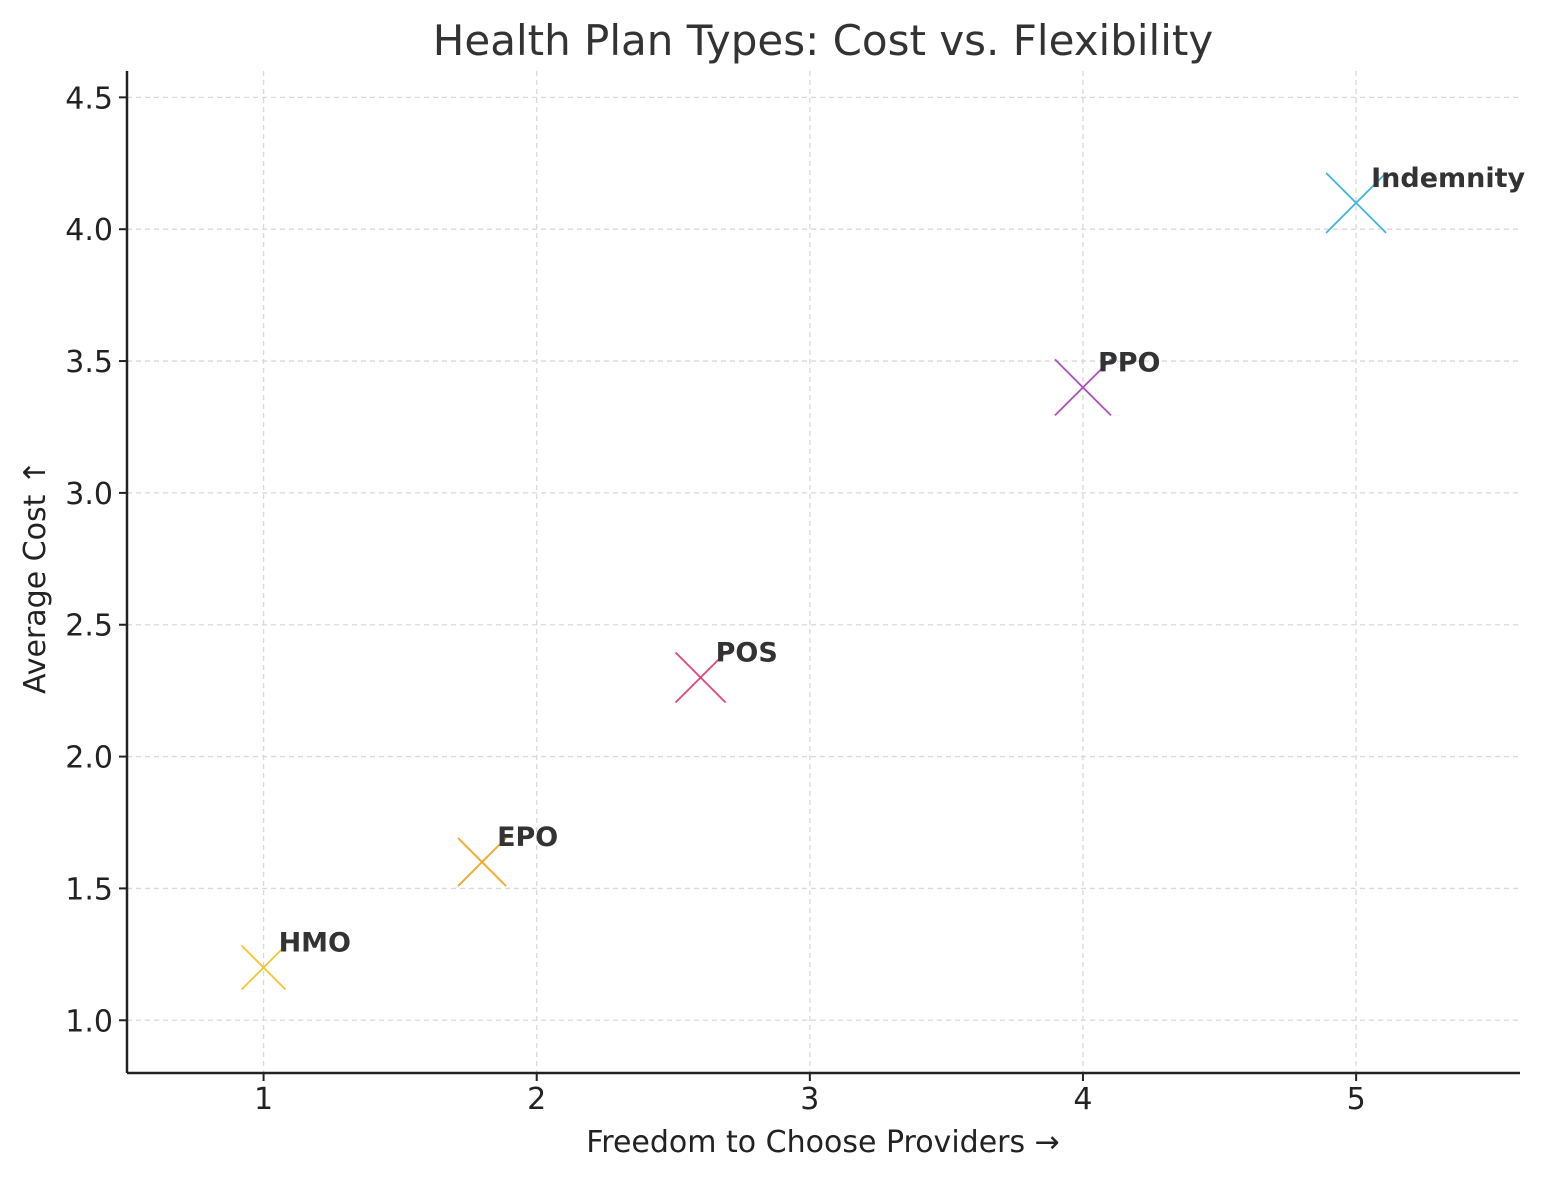 Image resolution: width=1563 pixels, height=1180 pixels. I want to click on x-tick-label: 3, so click(809, 1099).